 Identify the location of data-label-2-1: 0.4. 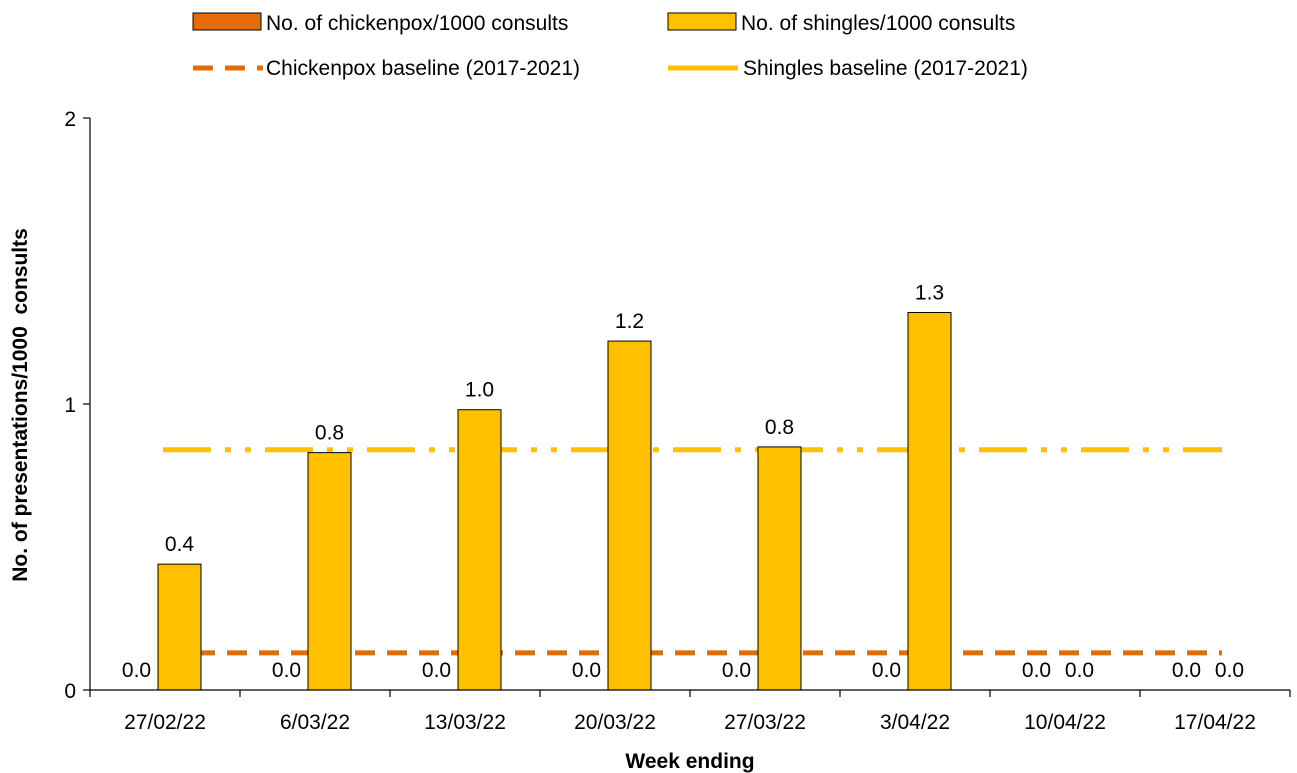
(180, 544).